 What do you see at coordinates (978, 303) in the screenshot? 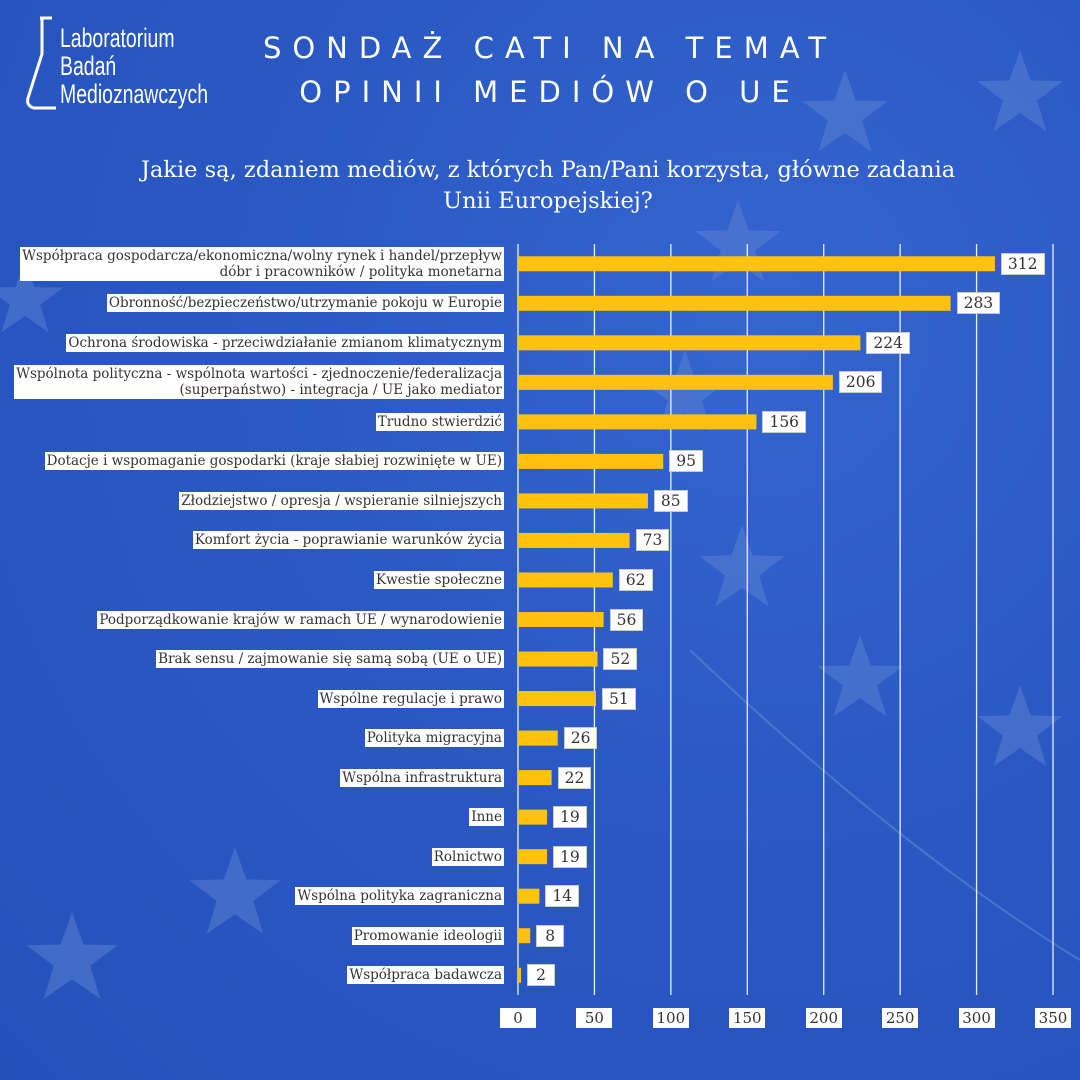
I see `data-label: 283` at bounding box center [978, 303].